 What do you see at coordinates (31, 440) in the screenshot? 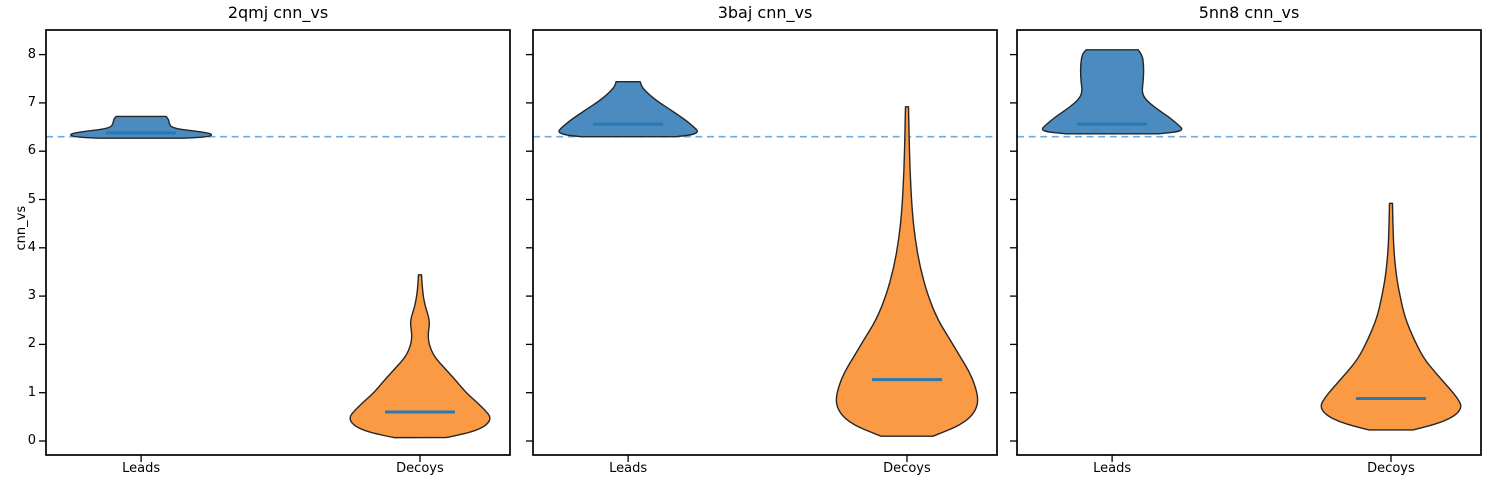
I see `y-tick-label: 0` at bounding box center [31, 440].